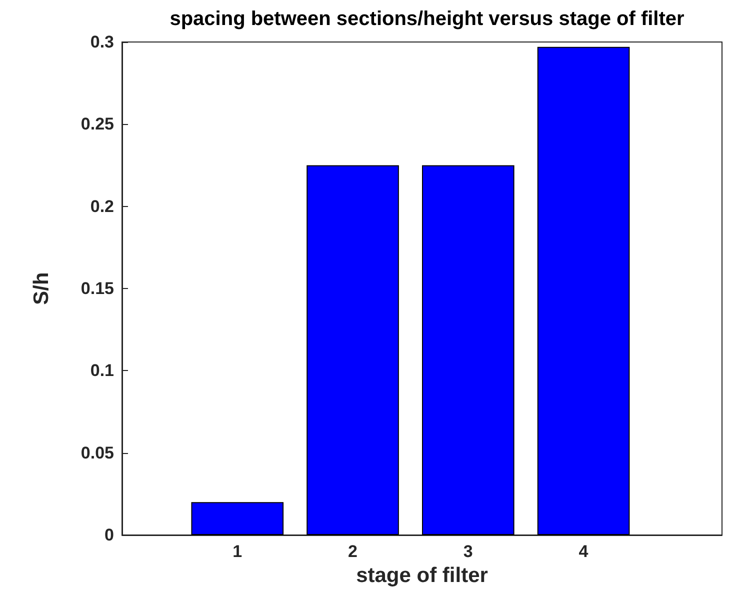 The width and height of the screenshot is (740, 601). Describe the element at coordinates (102, 206) in the screenshot. I see `y-tick-label: 0.2` at that location.